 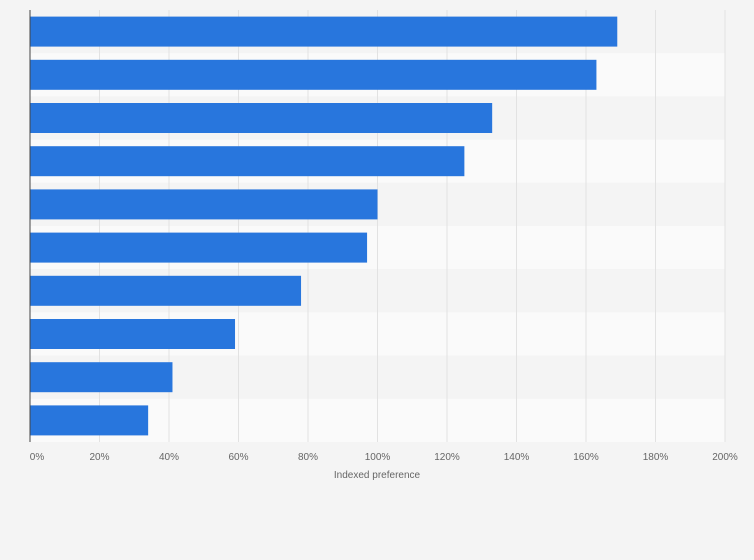 What do you see at coordinates (586, 457) in the screenshot?
I see `x-tick-label: 160%` at bounding box center [586, 457].